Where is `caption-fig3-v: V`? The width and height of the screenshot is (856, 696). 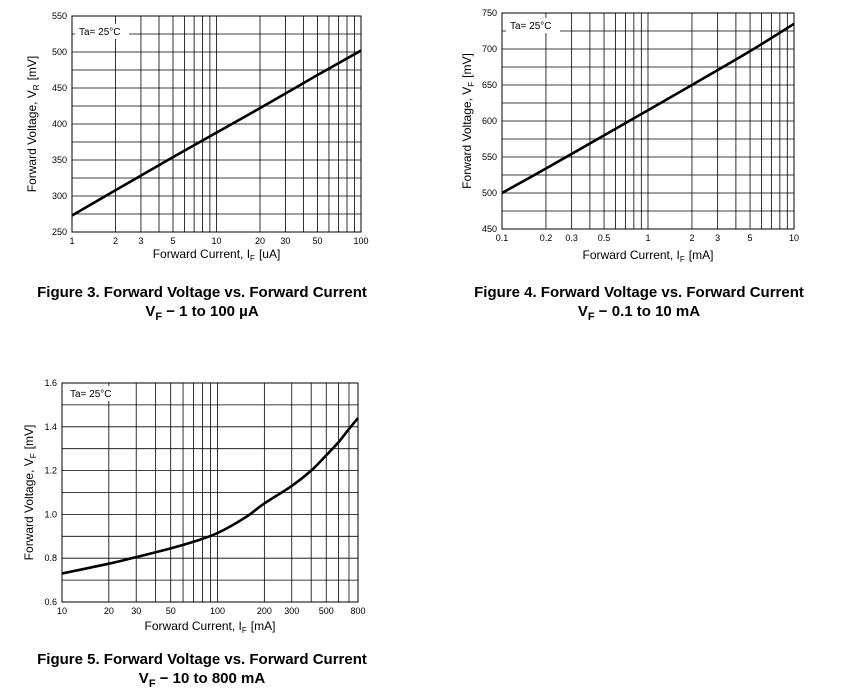 caption-fig3-v: V is located at coordinates (150, 311).